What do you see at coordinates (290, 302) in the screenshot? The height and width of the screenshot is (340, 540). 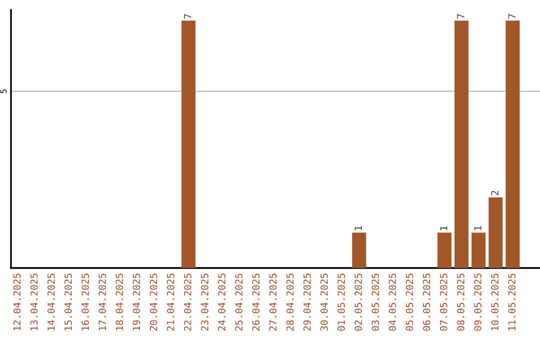 I see `x-tick-label: 28.04.2025` at bounding box center [290, 302].